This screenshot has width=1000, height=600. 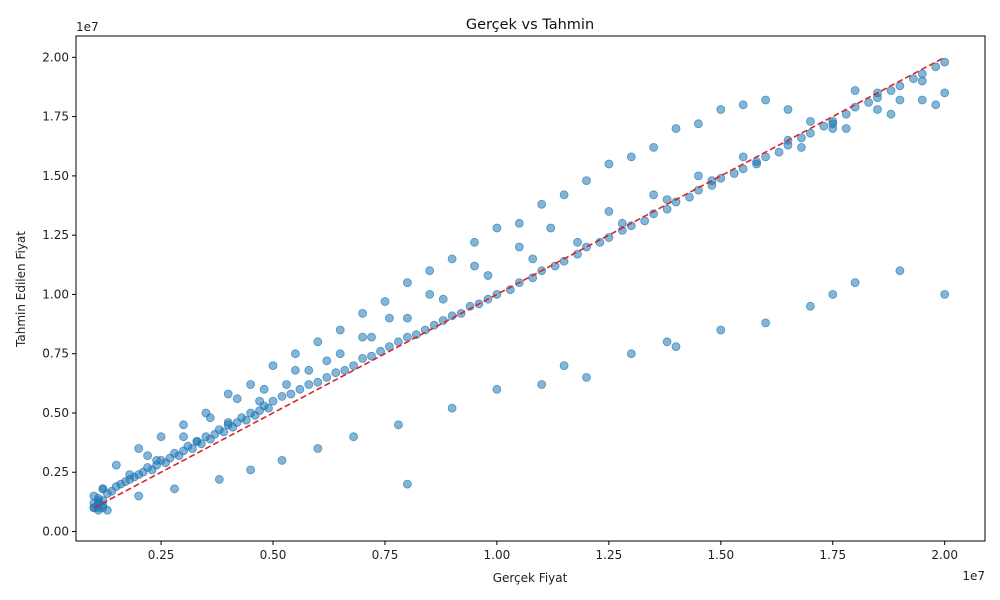 What do you see at coordinates (553, 551) in the screenshot?
I see `x-axis: 0.25 0.50 0.75 1.00 1.25 1.50 1.75 2.00` at bounding box center [553, 551].